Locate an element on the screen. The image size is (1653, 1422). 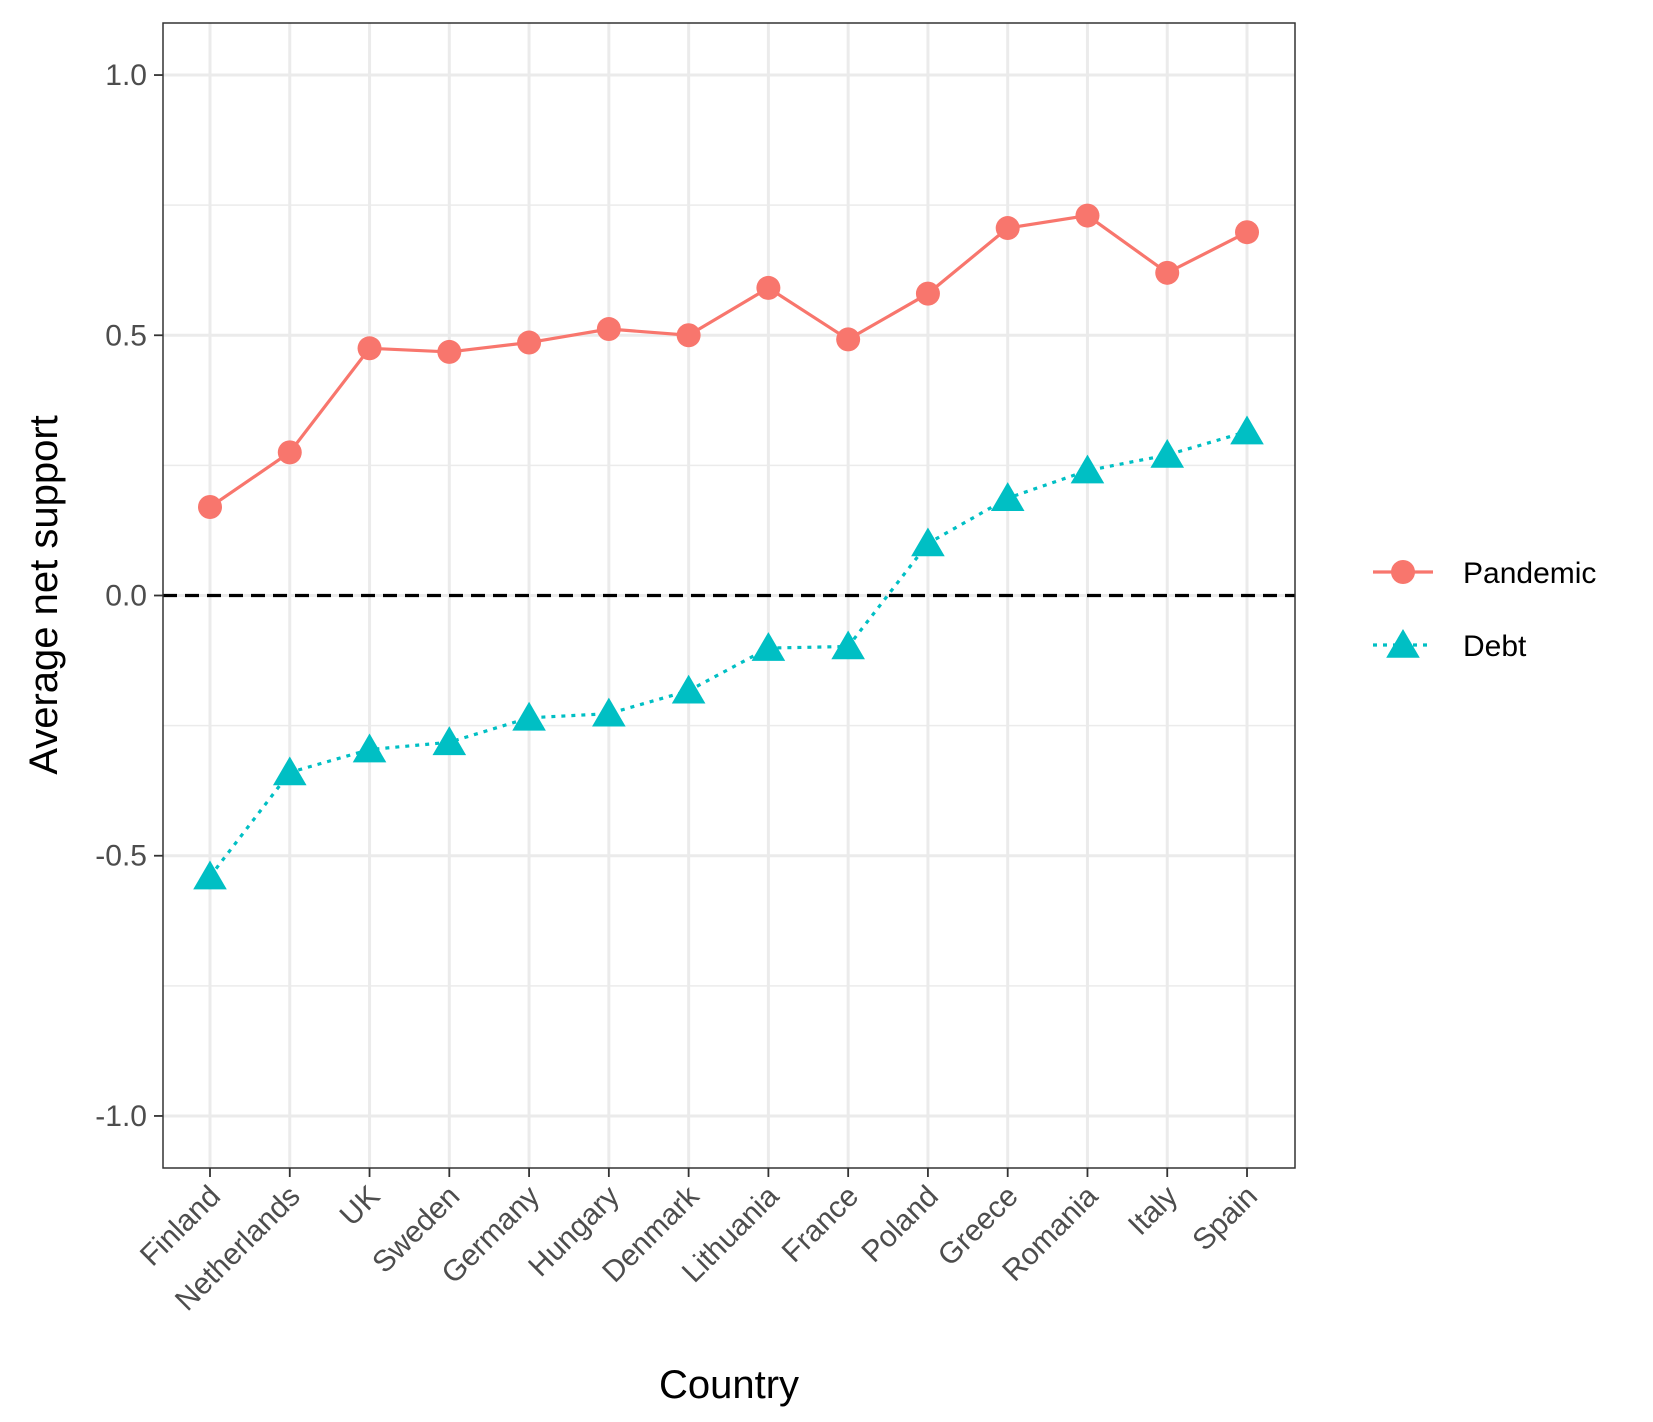
y-tick-label: 1.0 is located at coordinates (126, 75).